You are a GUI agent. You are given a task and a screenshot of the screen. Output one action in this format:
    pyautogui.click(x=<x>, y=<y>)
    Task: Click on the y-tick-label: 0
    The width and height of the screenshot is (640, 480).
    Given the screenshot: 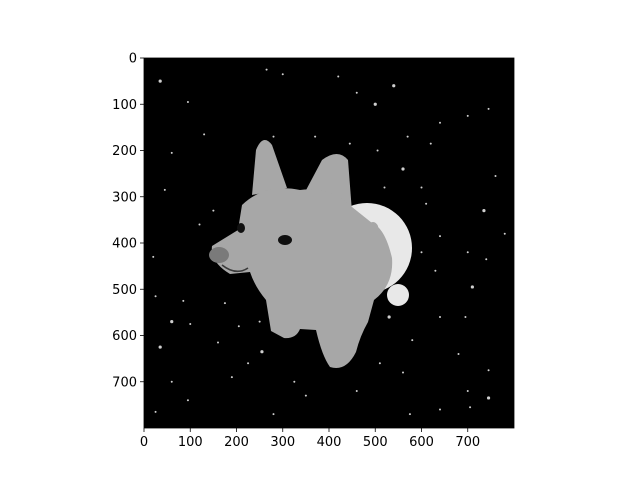 What is the action you would take?
    pyautogui.click(x=133, y=59)
    